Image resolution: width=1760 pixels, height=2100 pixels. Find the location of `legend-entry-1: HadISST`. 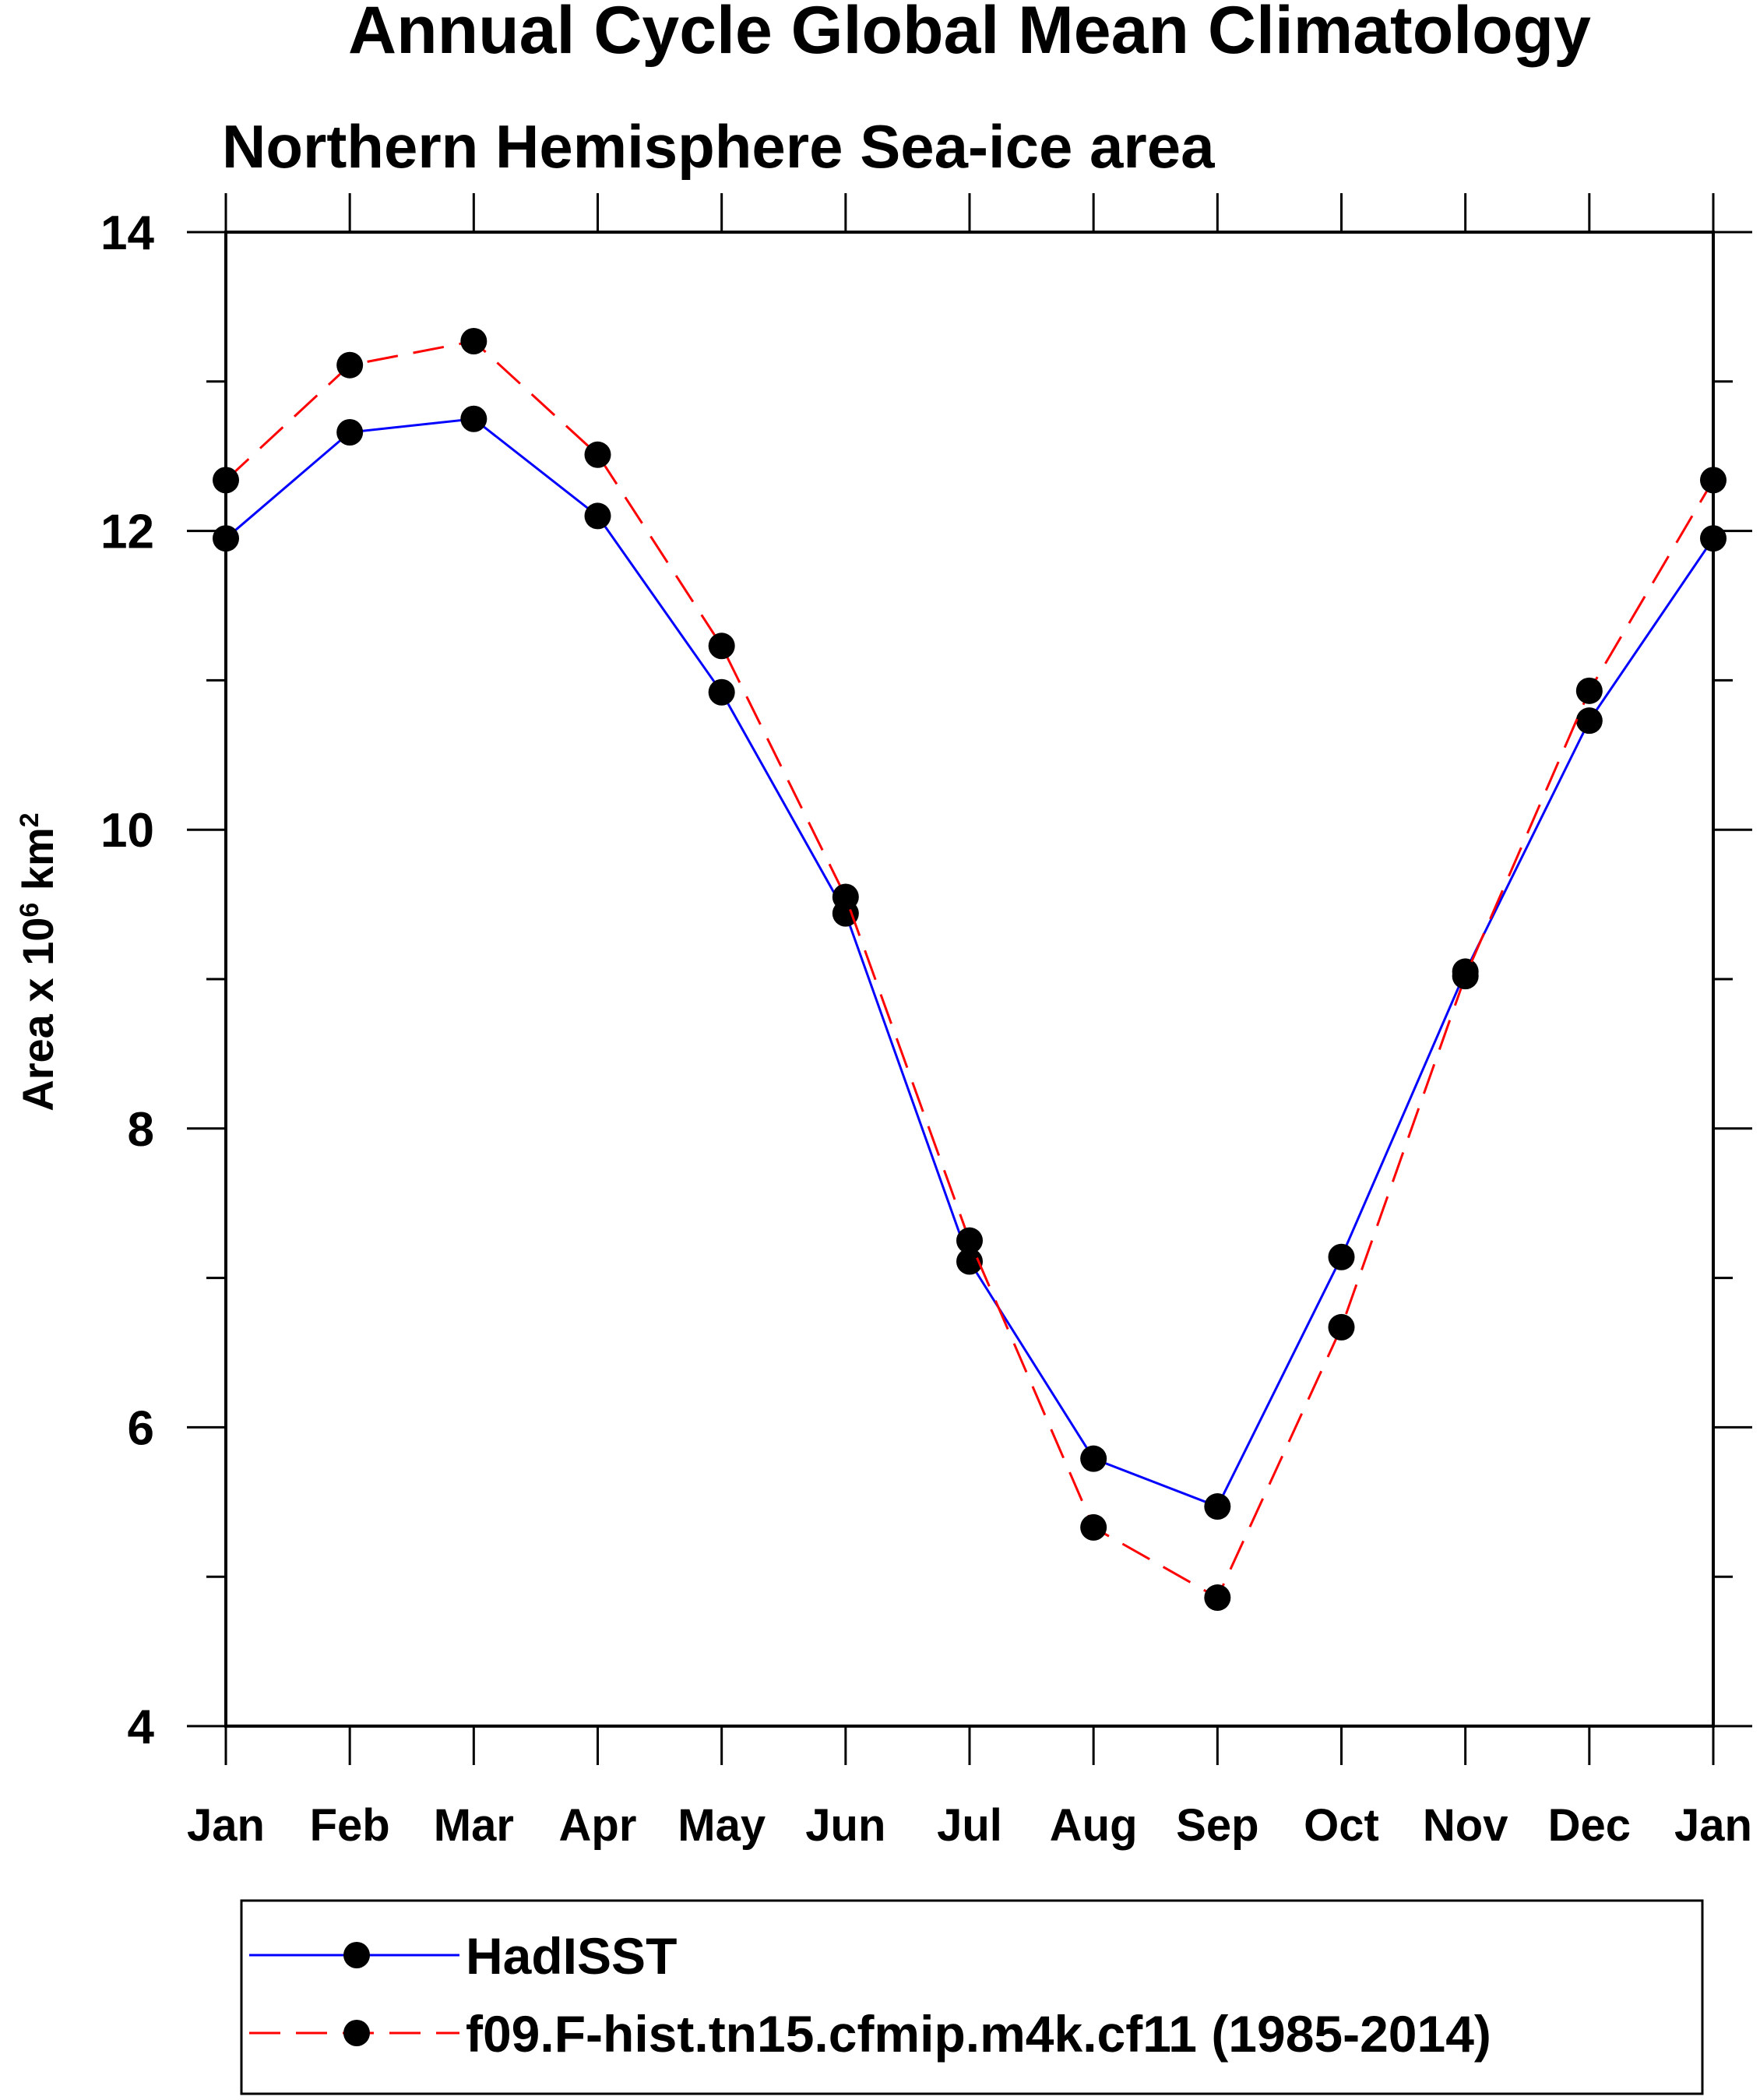

legend-entry-1: HadISST is located at coordinates (463, 1956).